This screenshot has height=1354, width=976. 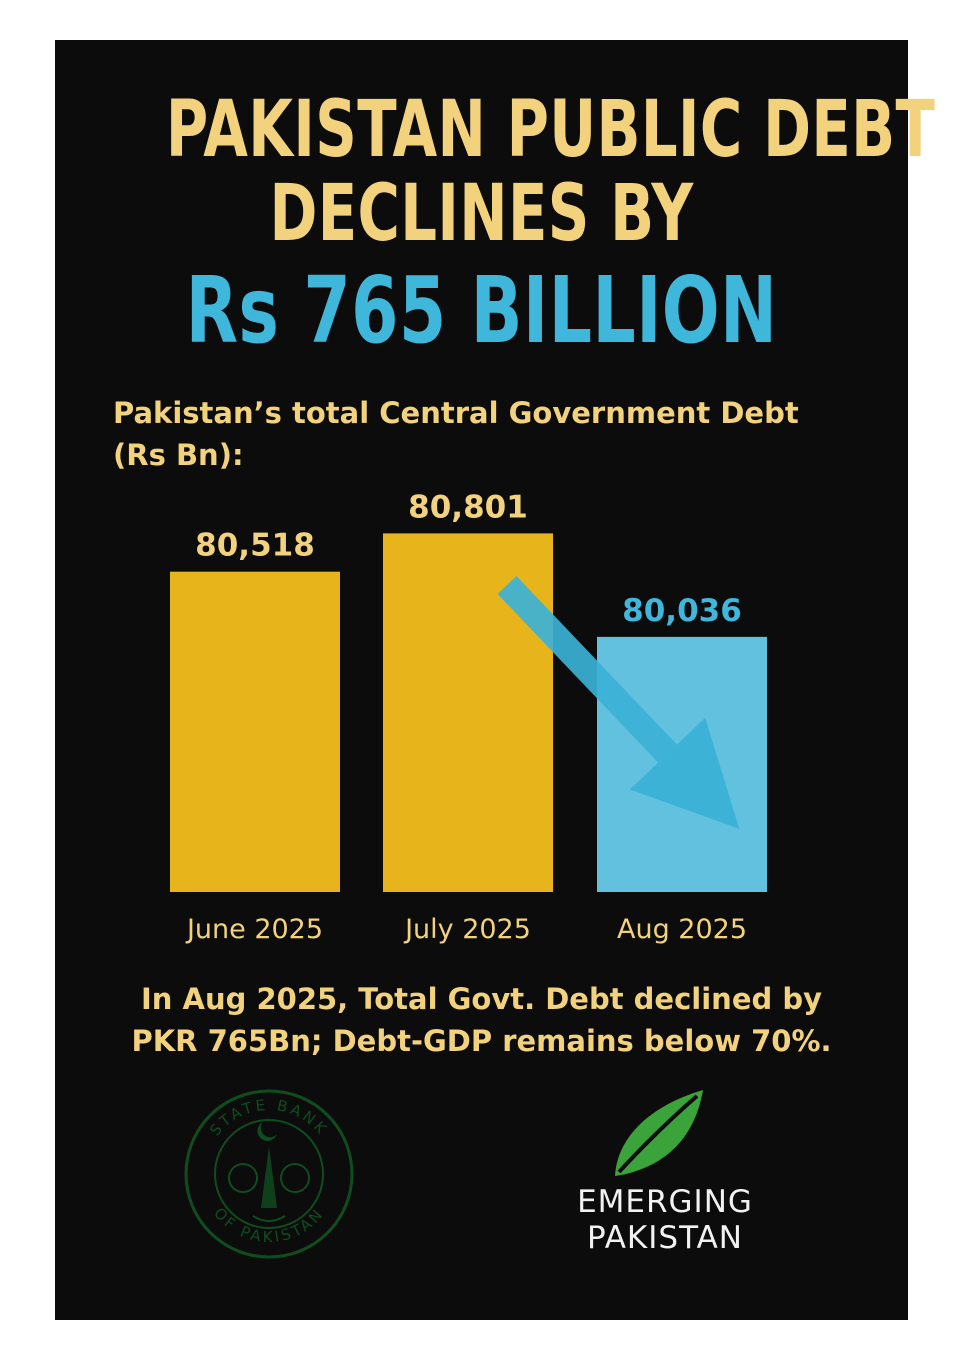 What do you see at coordinates (665, 1238) in the screenshot?
I see `brand-line-2: PAKISTAN` at bounding box center [665, 1238].